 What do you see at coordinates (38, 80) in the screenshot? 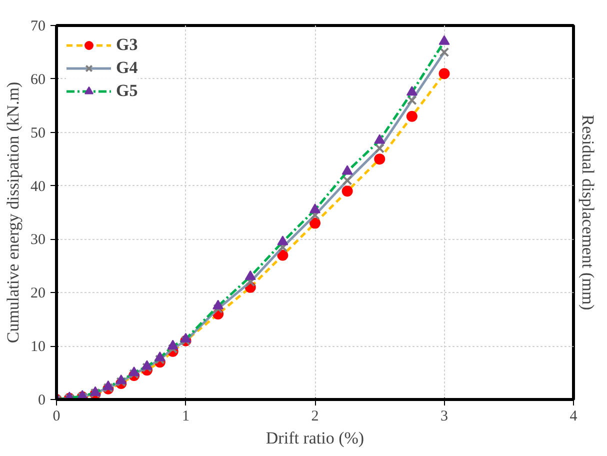
I see `y-tick-label: 60` at bounding box center [38, 80].